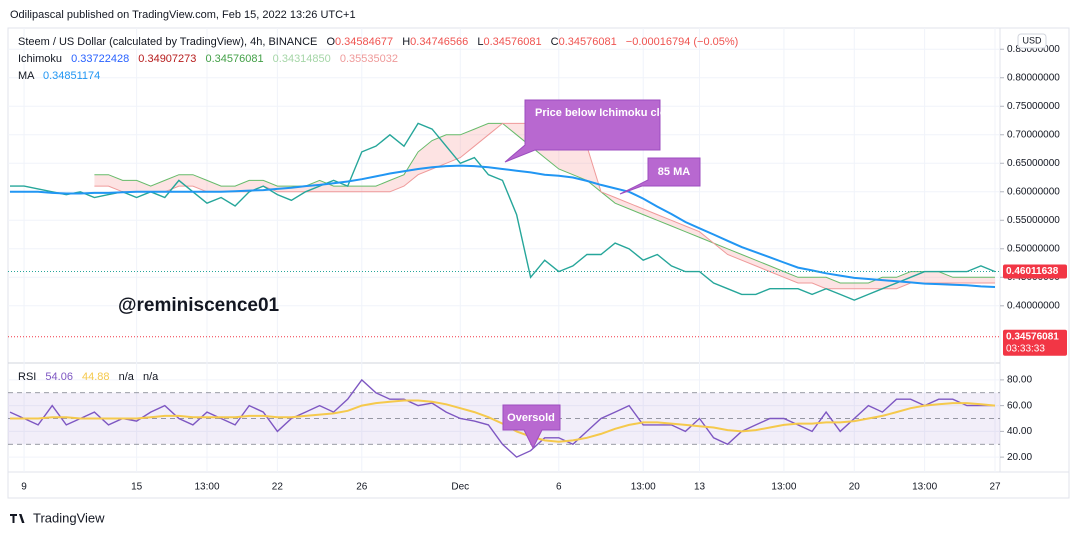  I want to click on callout-text: 85 MA, so click(674, 172).